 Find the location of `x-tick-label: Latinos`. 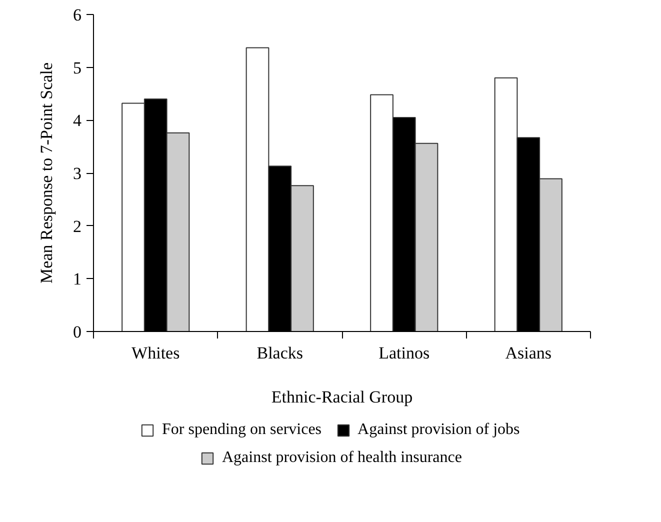

x-tick-label: Latinos is located at coordinates (404, 353).